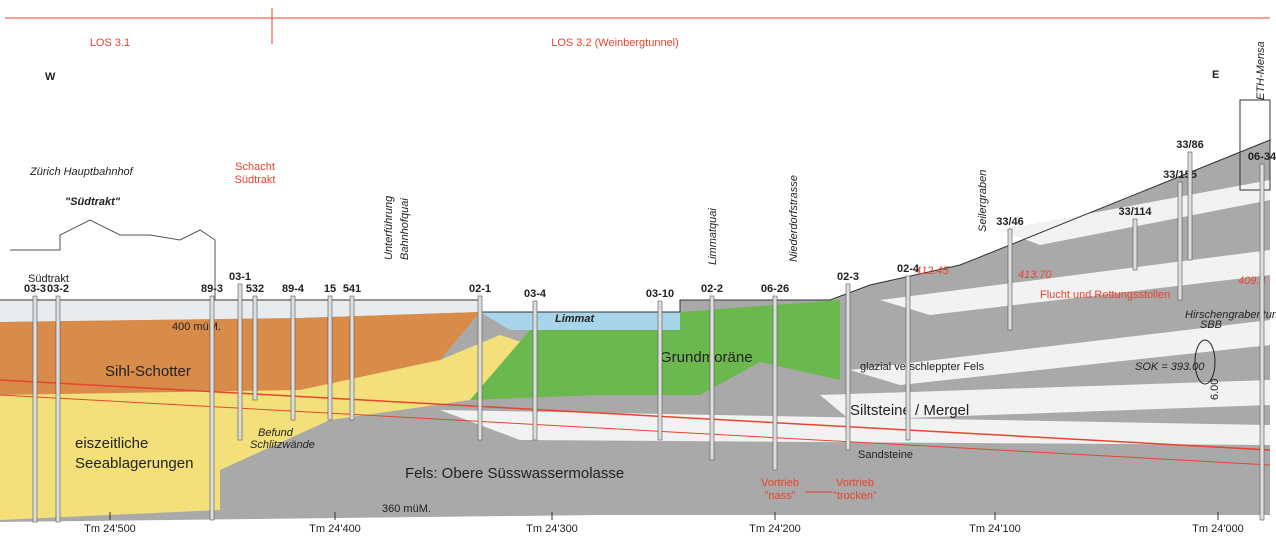 The width and height of the screenshot is (1276, 539). What do you see at coordinates (110, 43) in the screenshot?
I see `los-label: LOS 3.1` at bounding box center [110, 43].